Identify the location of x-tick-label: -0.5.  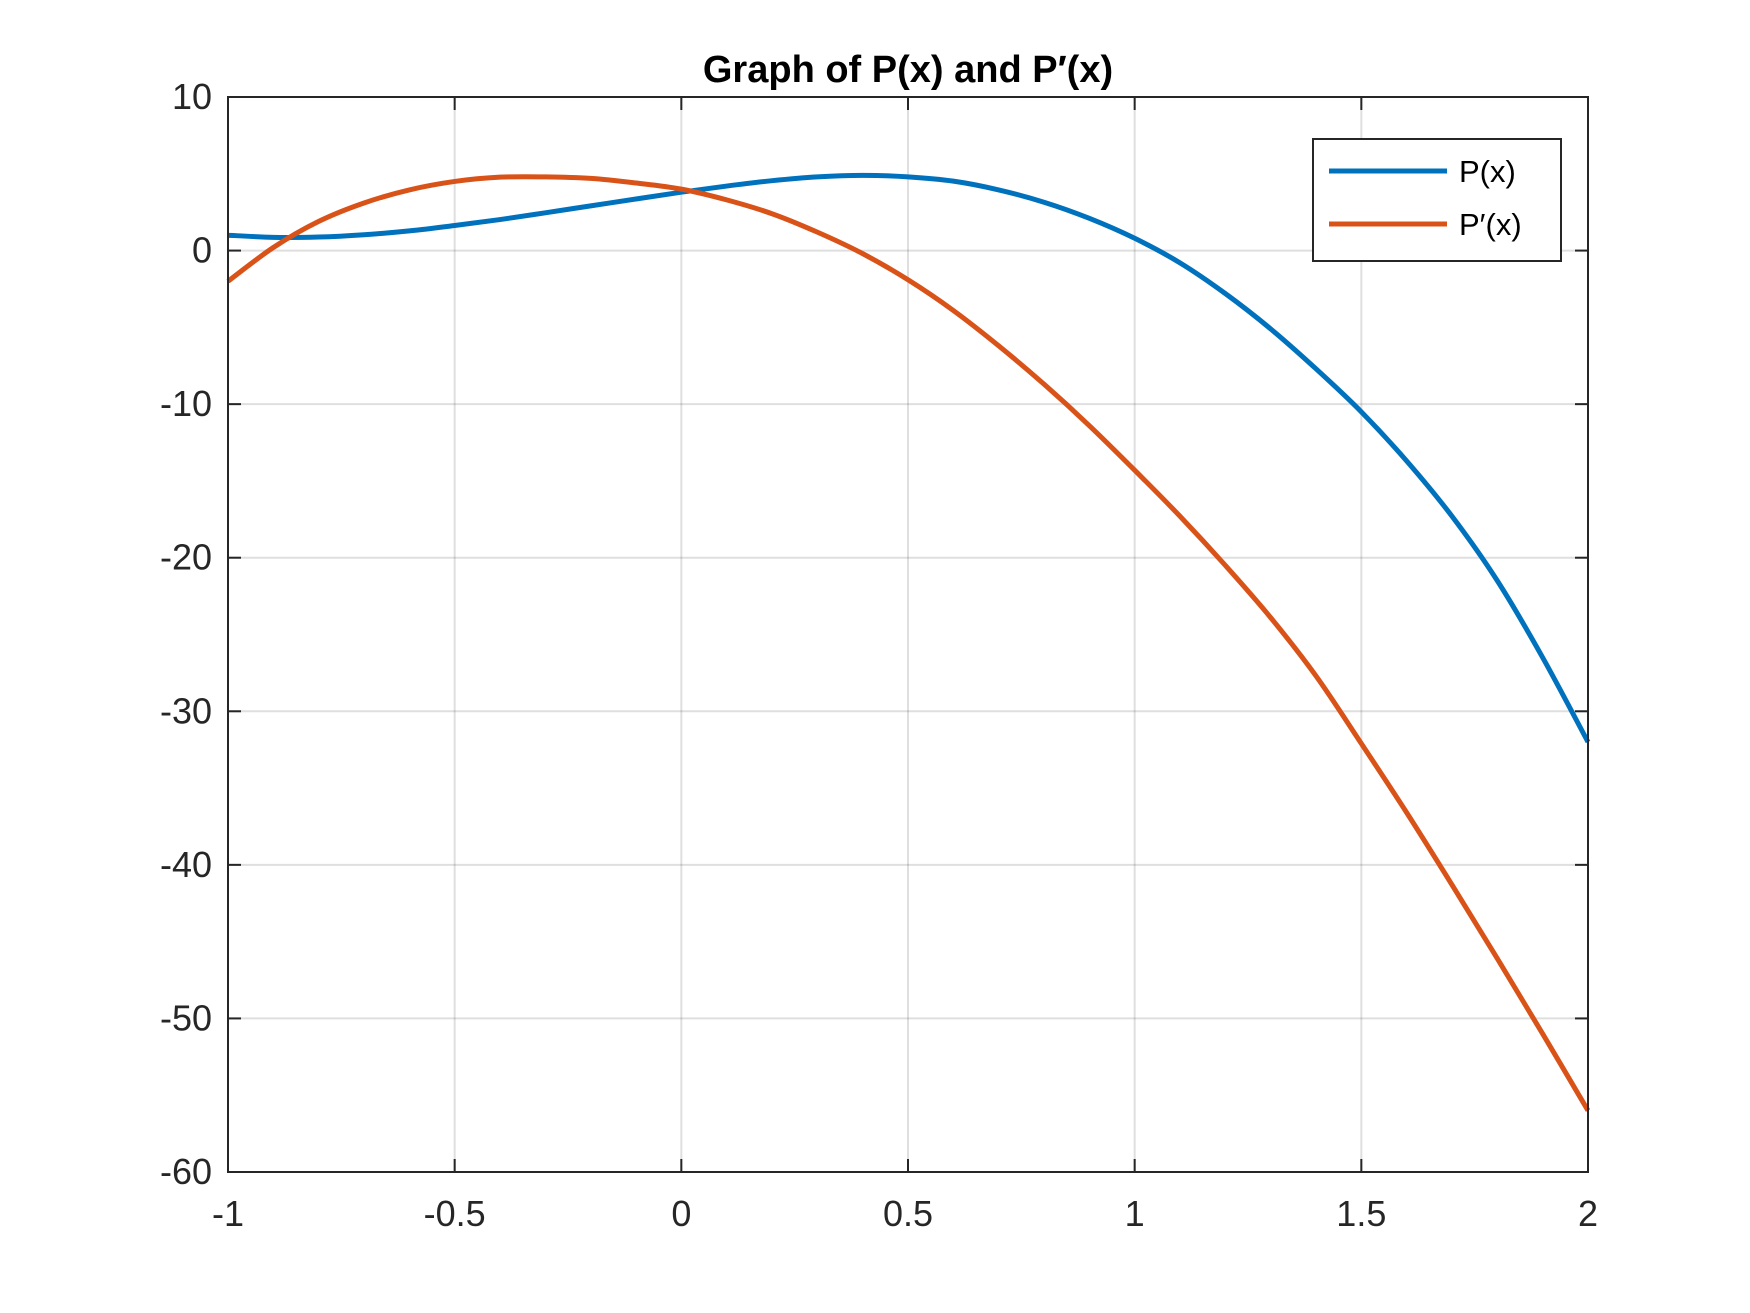
(455, 1213).